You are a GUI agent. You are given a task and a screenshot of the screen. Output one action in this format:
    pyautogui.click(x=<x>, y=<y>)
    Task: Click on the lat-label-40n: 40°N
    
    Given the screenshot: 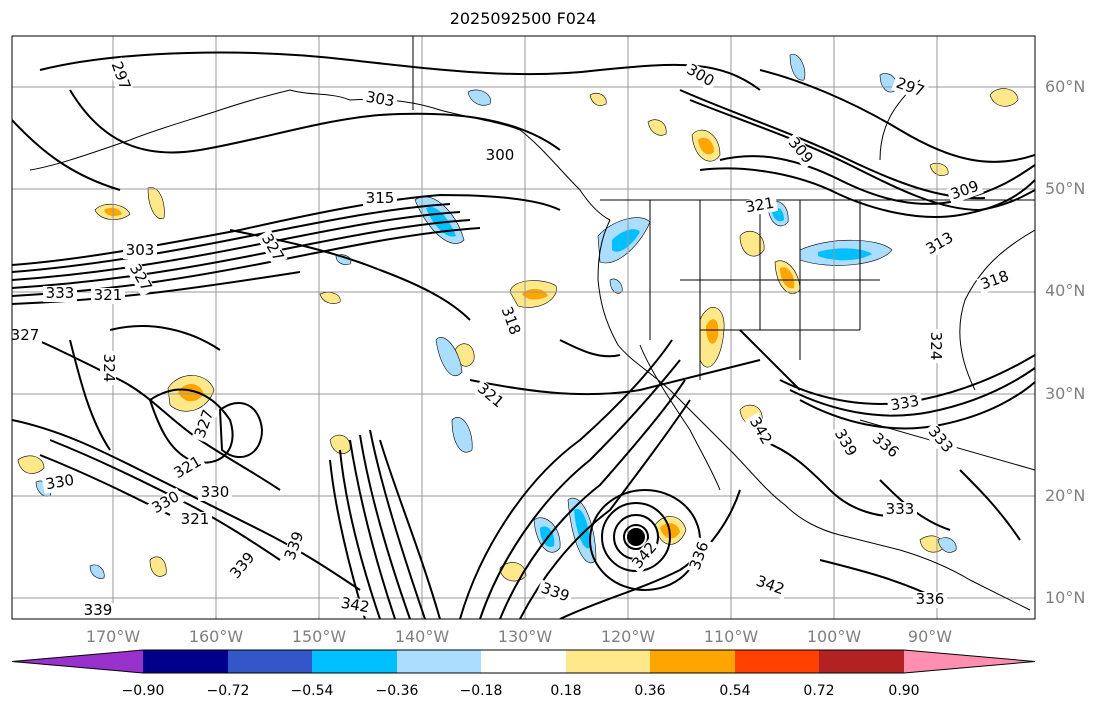 What is the action you would take?
    pyautogui.click(x=1065, y=290)
    